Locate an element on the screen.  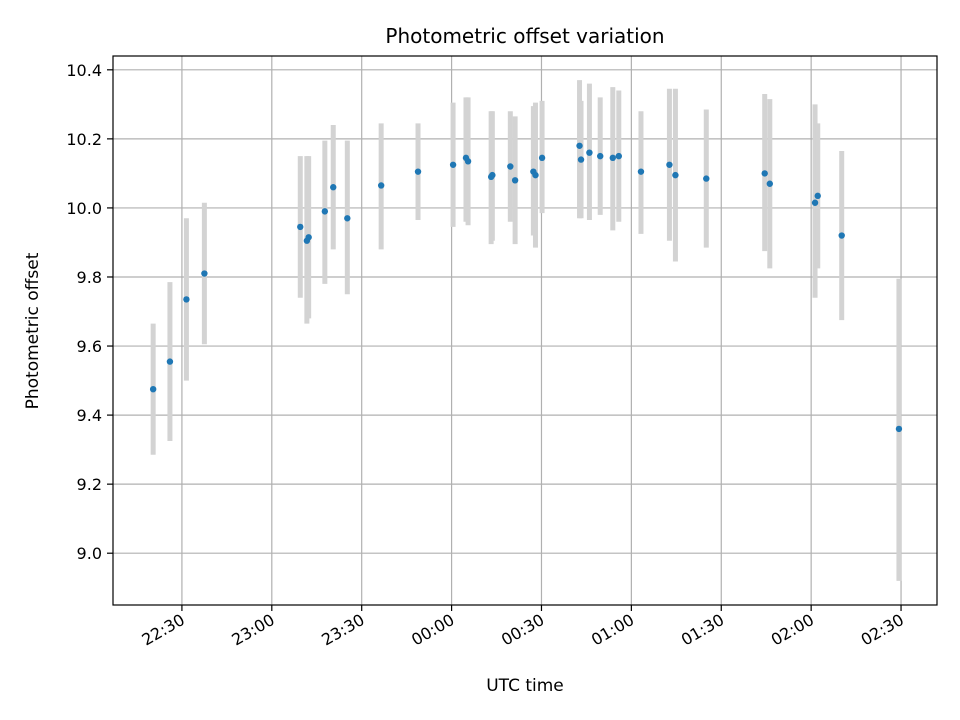
chart-title: Photometric offset variation is located at coordinates (524, 36).